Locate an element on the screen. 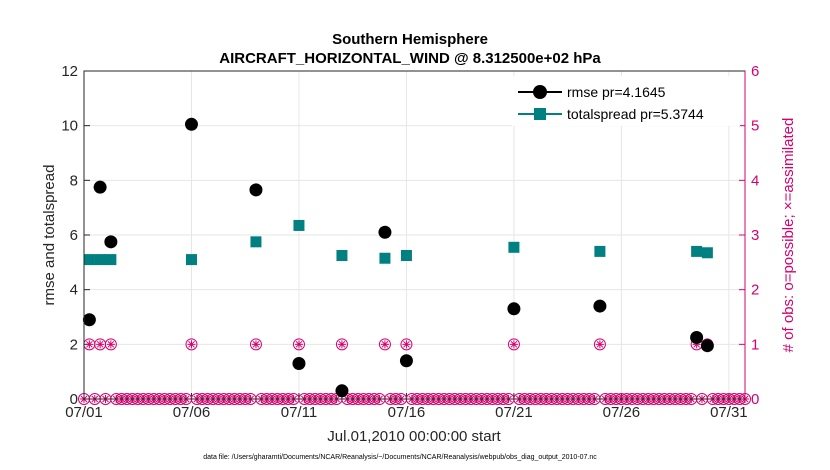  y-right-tick-label: 6 is located at coordinates (755, 71).